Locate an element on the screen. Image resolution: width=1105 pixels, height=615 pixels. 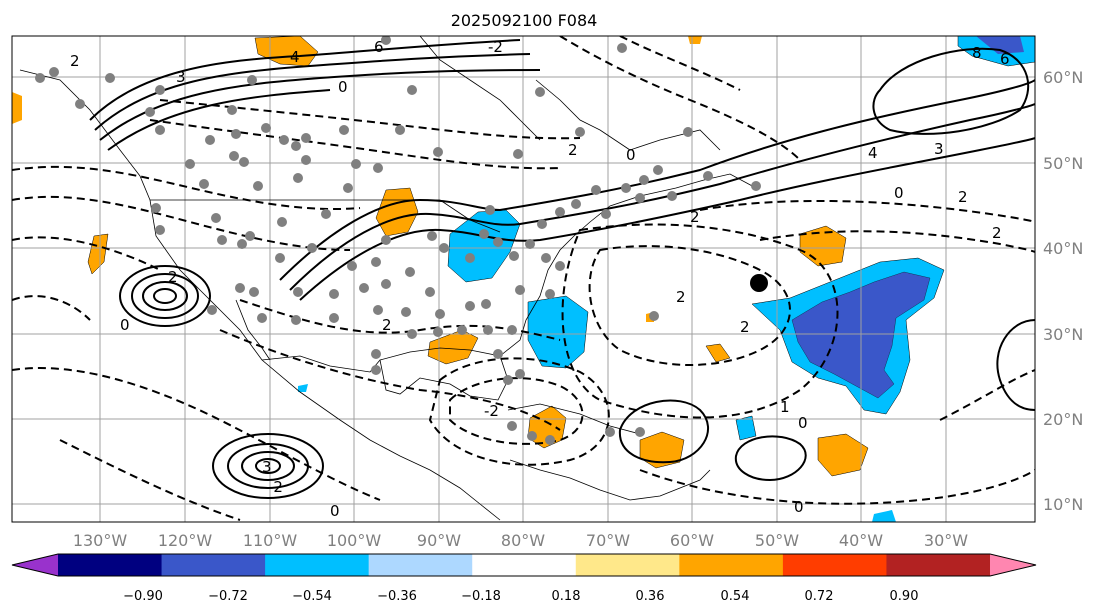
colorbar-label: 0.36 is located at coordinates (650, 596).